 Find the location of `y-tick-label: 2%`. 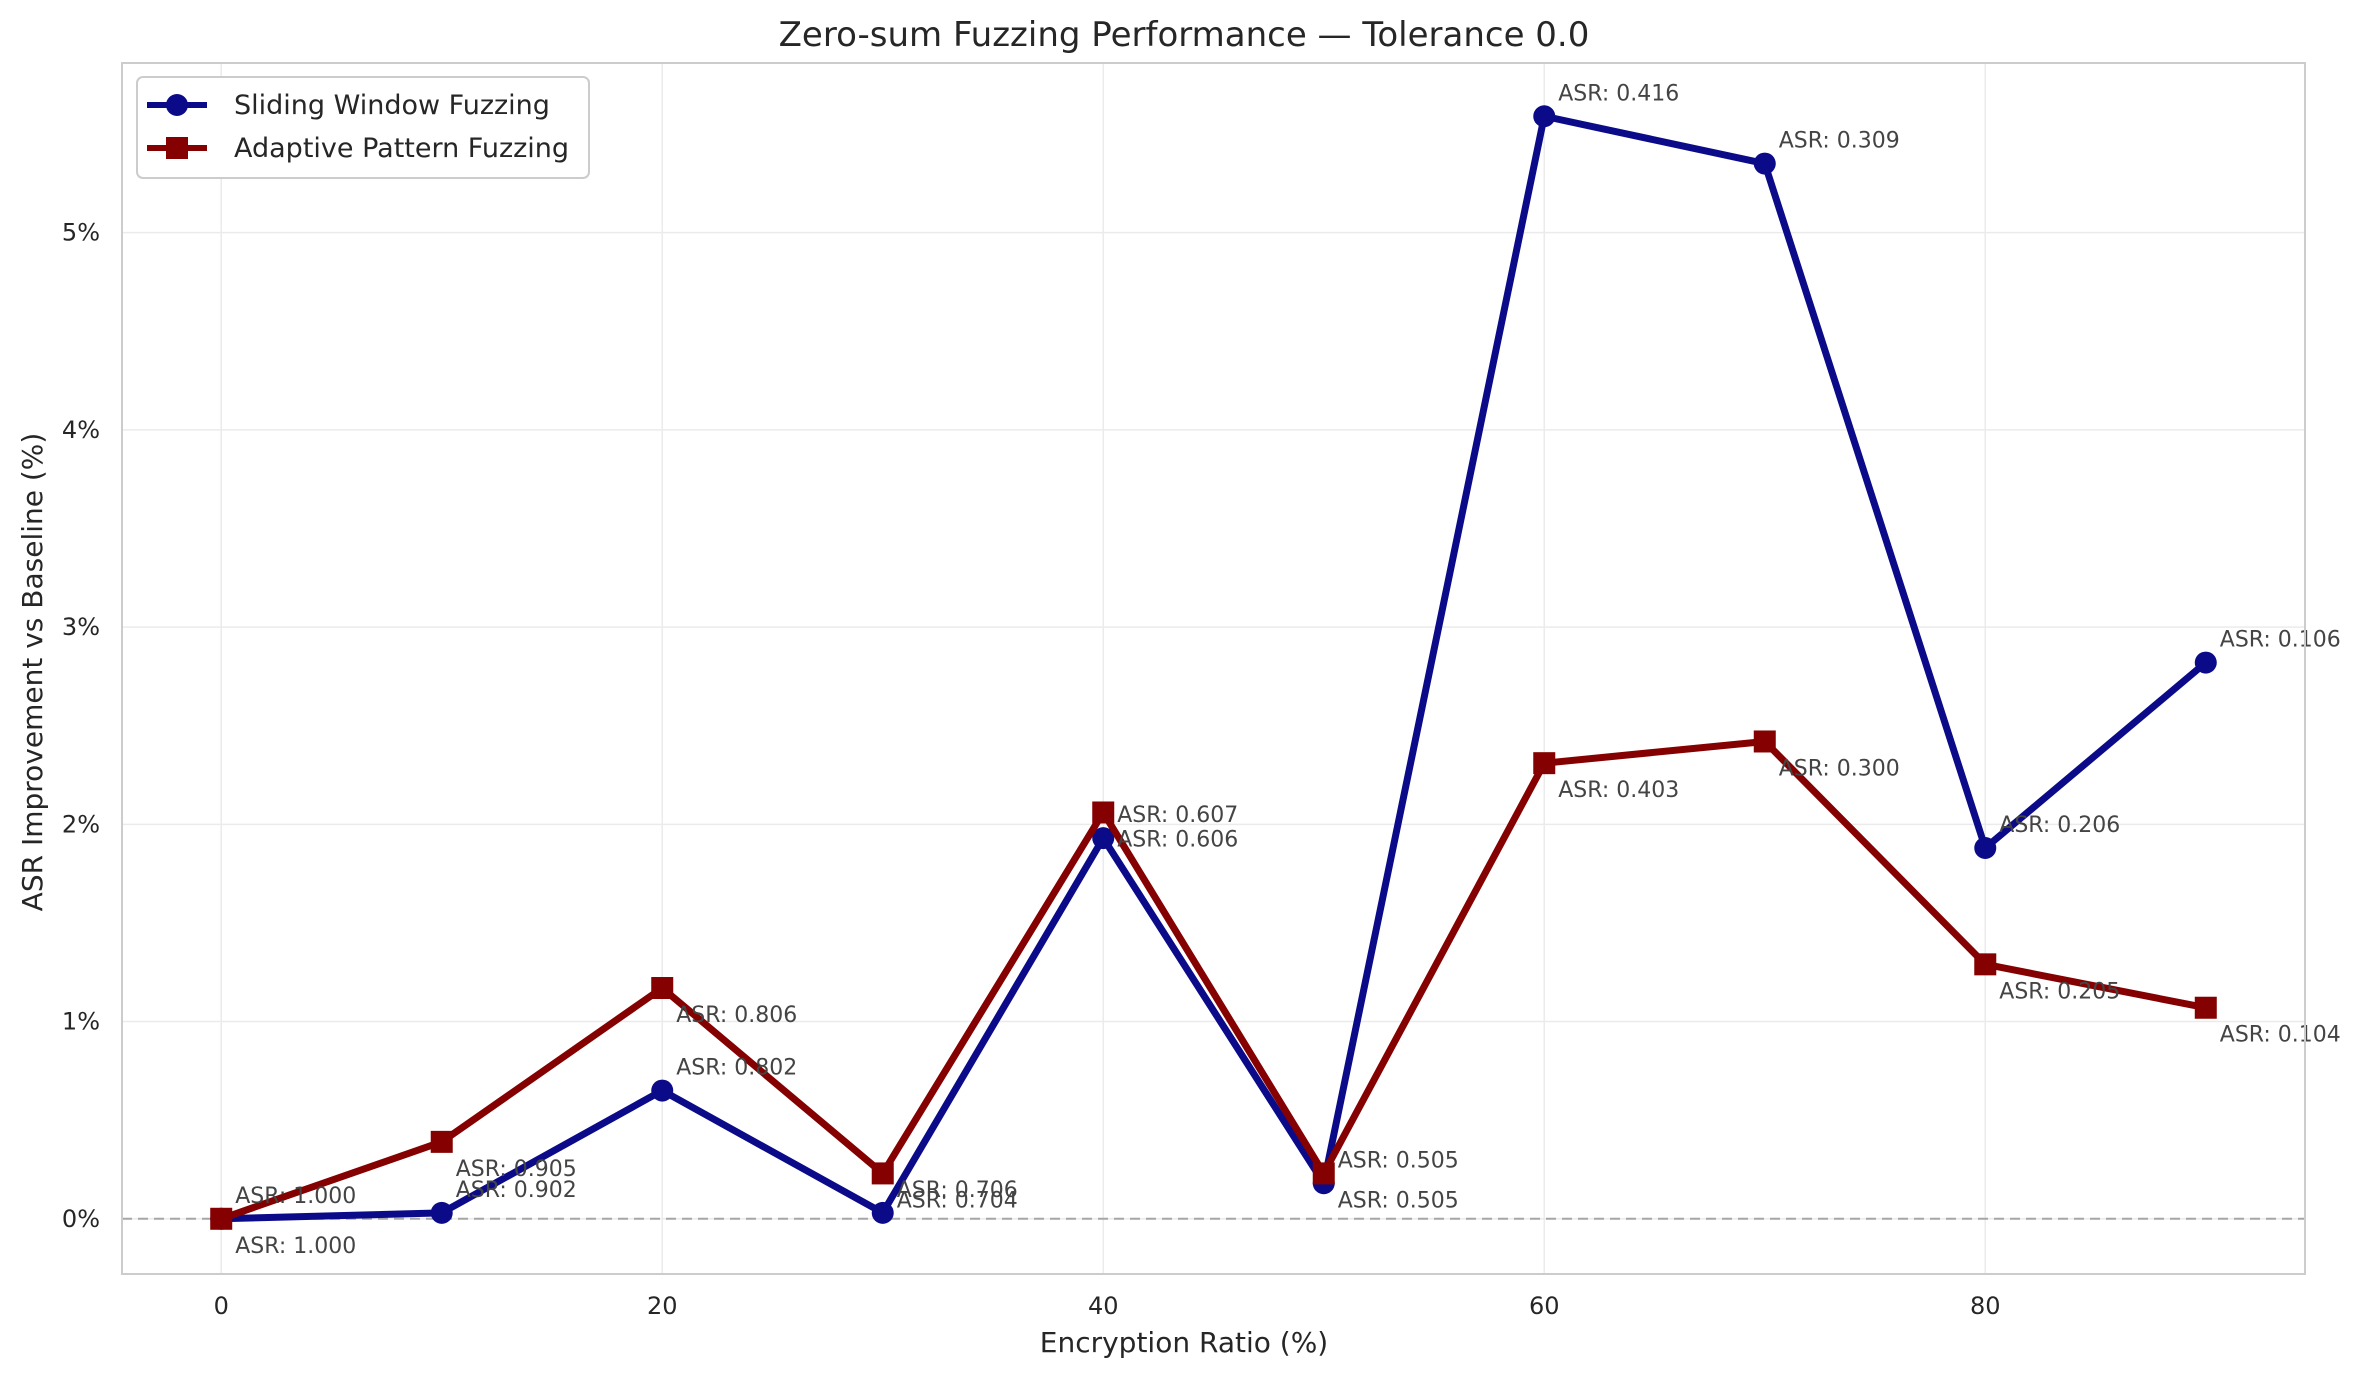

y-tick-label: 2% is located at coordinates (81, 824).